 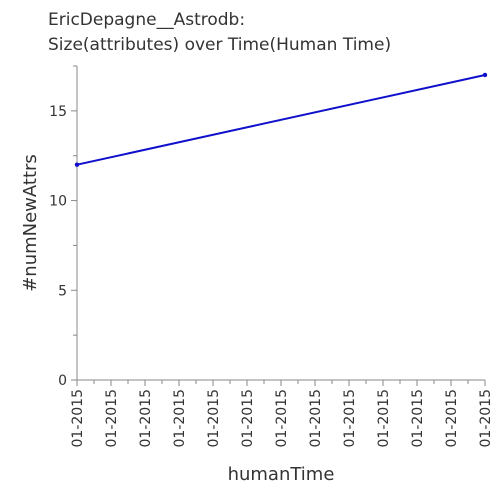 I want to click on y-tick-label: 5, so click(x=62, y=291).